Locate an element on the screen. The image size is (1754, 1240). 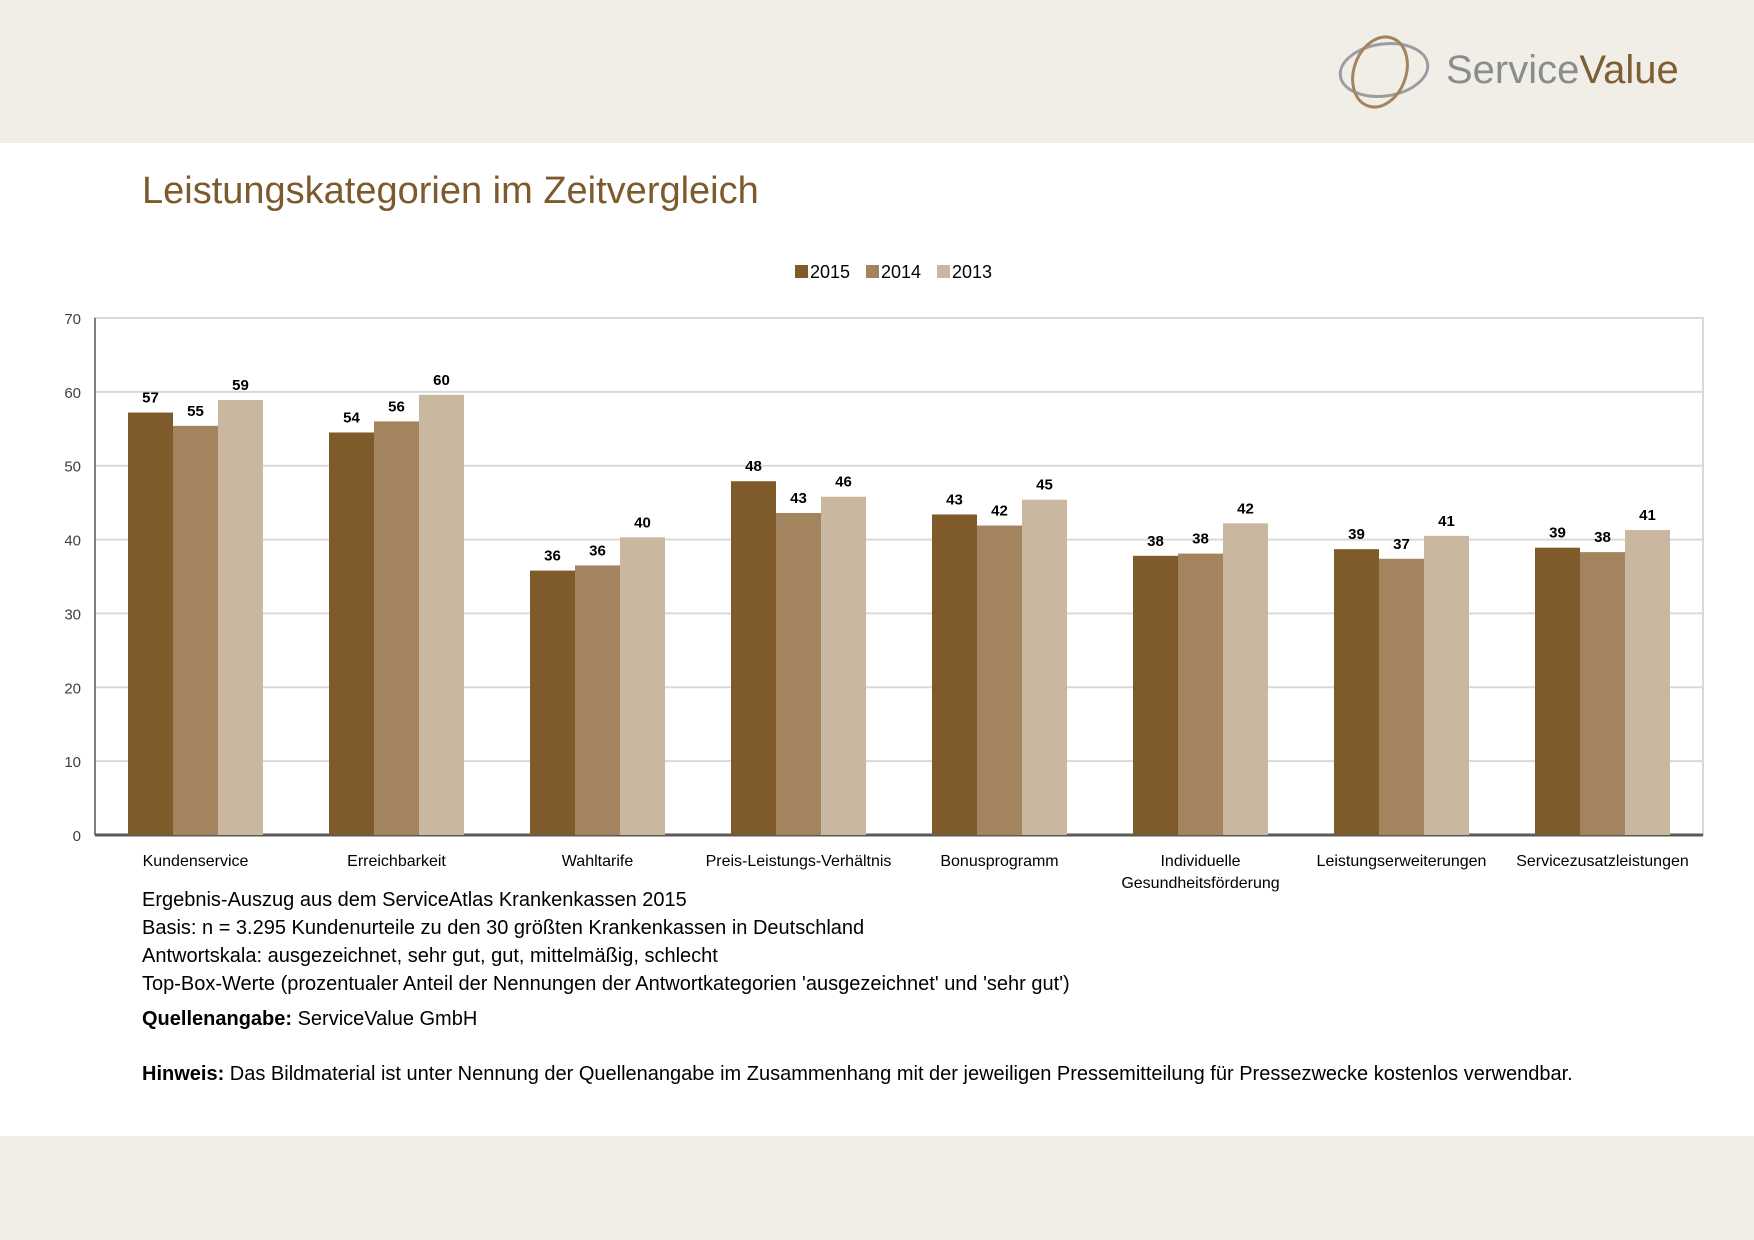
legend-swatch-2015 is located at coordinates (801, 271).